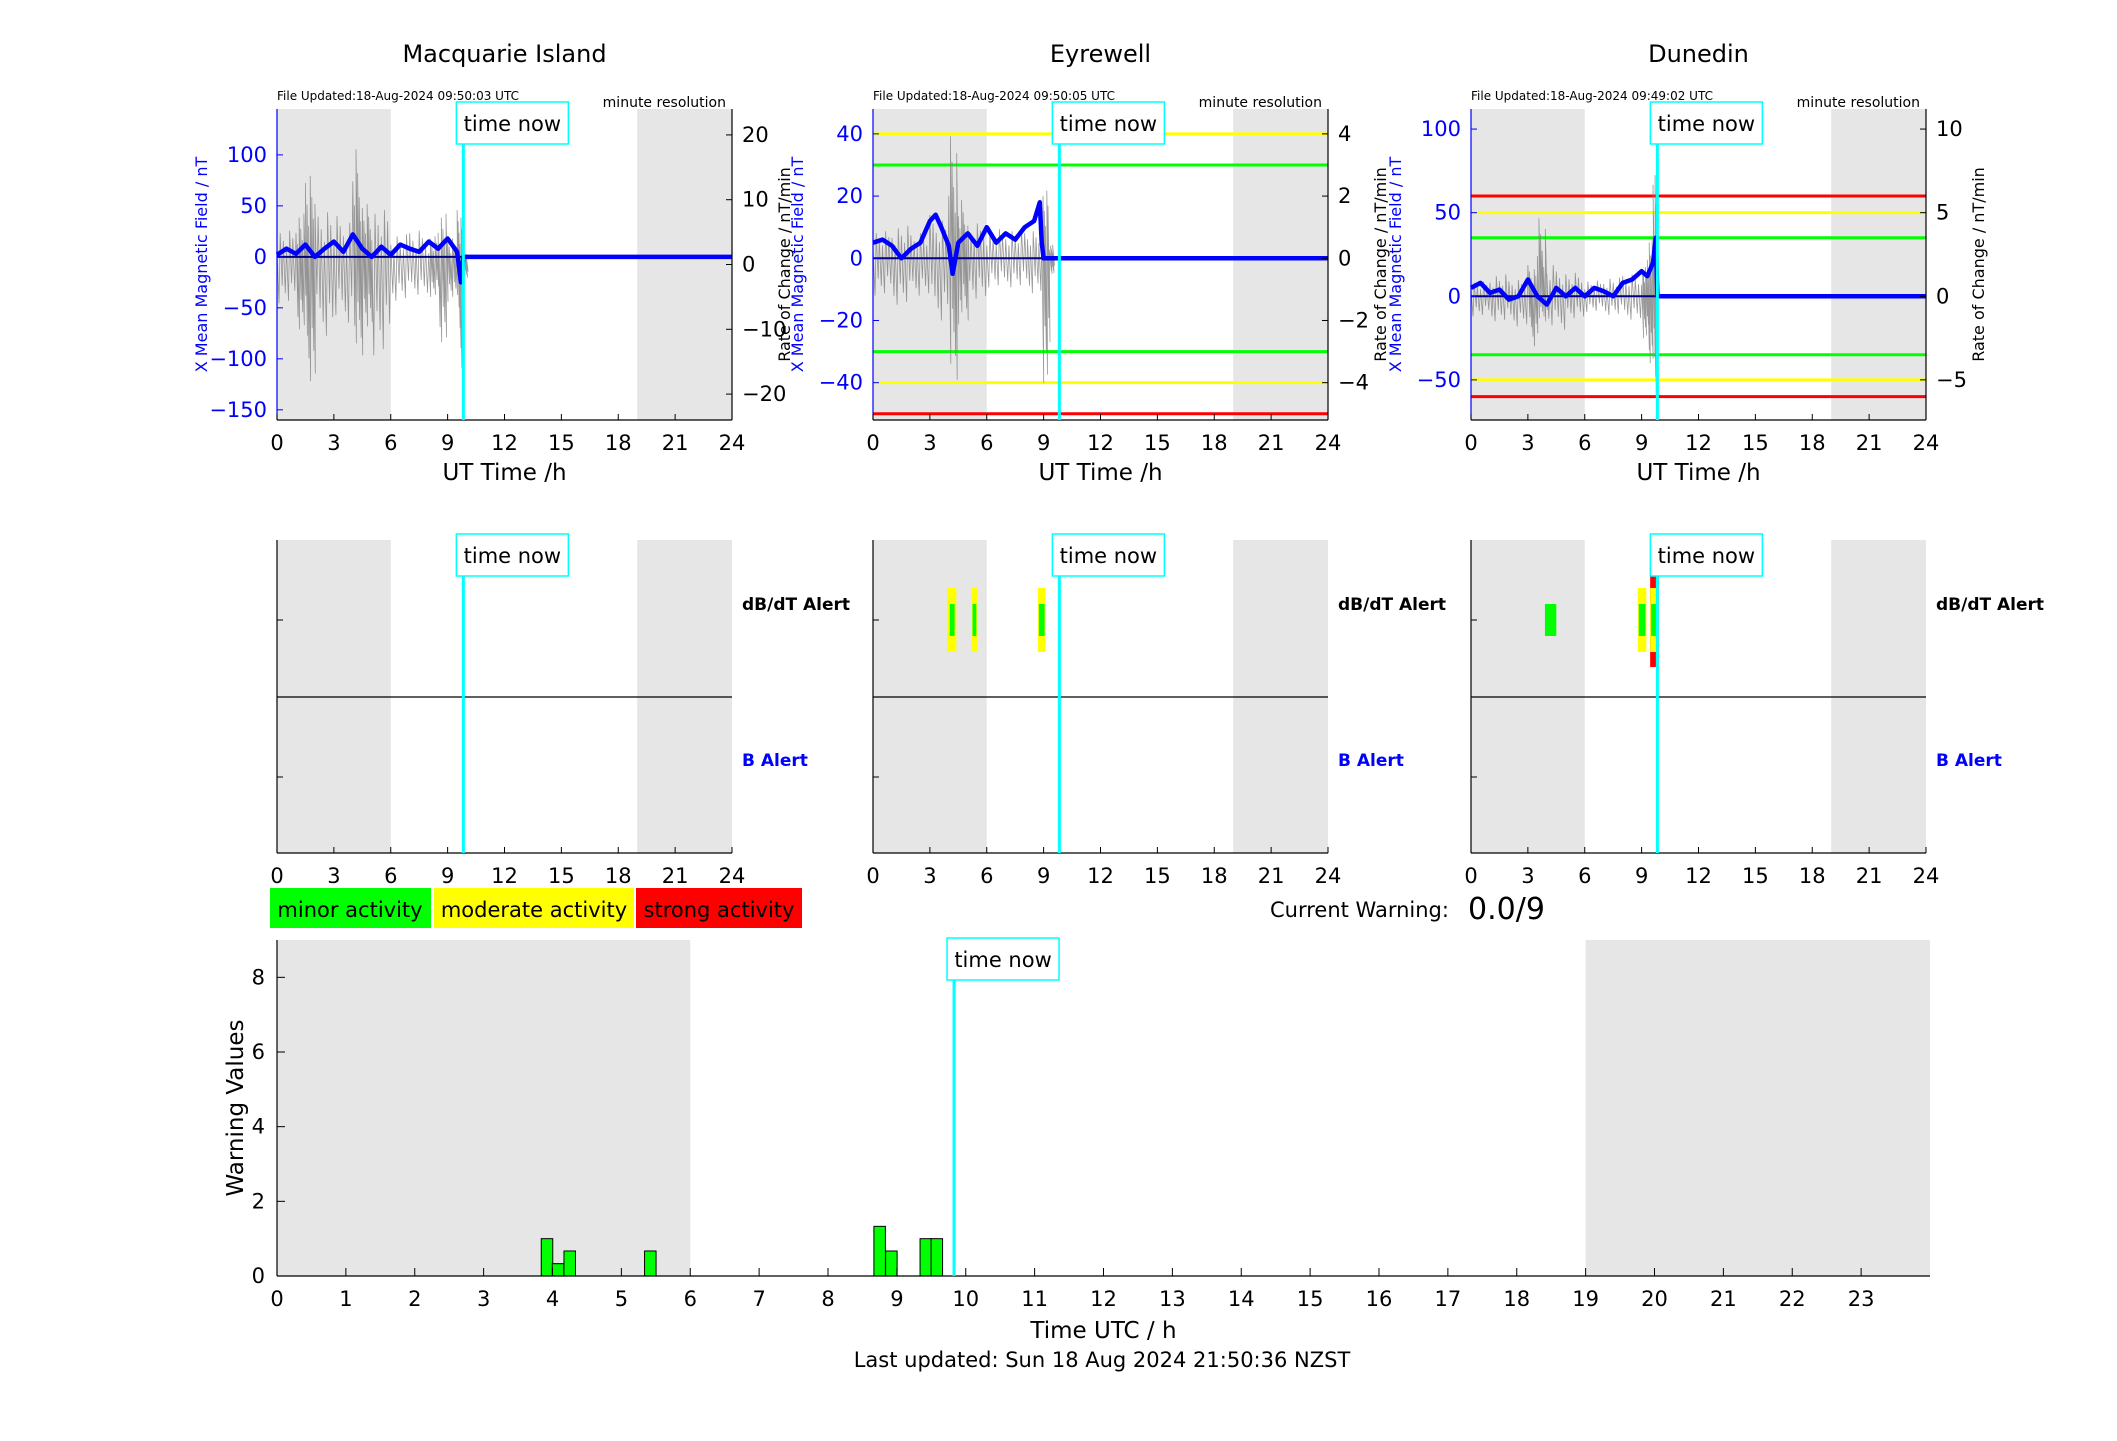  Describe the element at coordinates (764, 394) in the screenshot. I see `y2-tick-label: −20` at that location.